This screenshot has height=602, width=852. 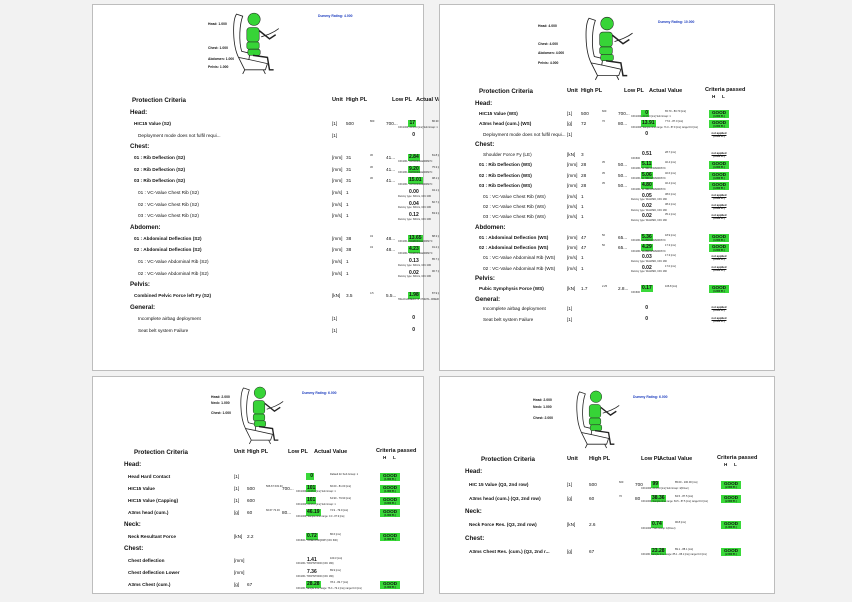 What do you see at coordinates (584, 165) in the screenshot?
I see `high-pl-value: 28` at bounding box center [584, 165].